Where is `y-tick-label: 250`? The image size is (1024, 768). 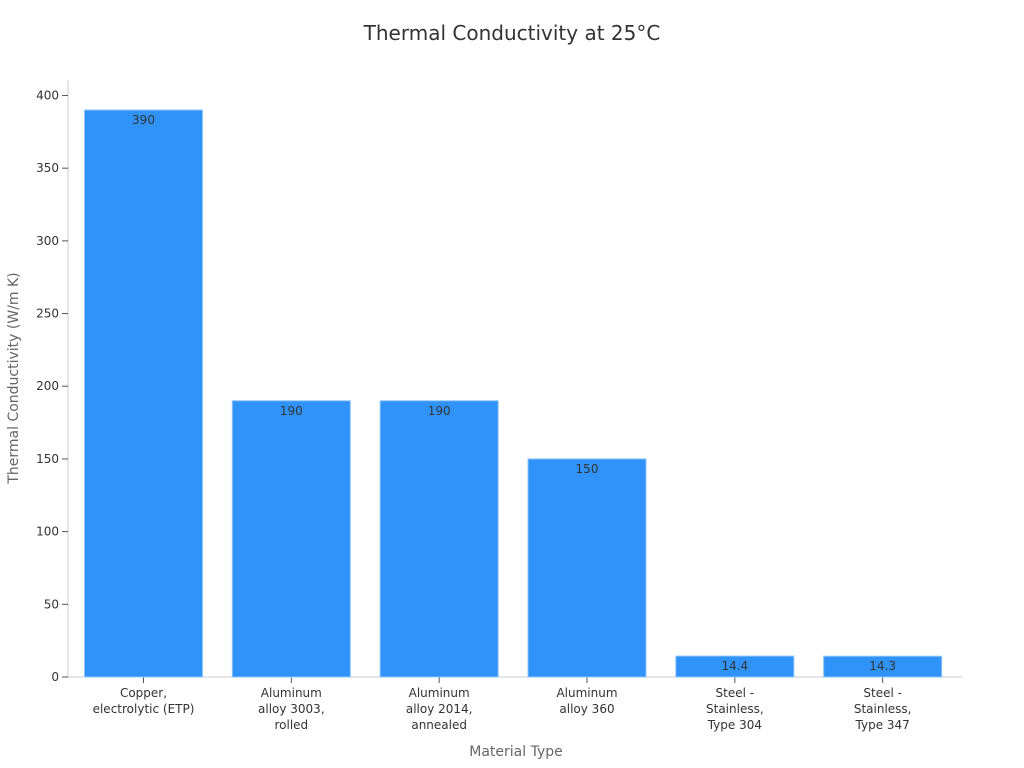 y-tick-label: 250 is located at coordinates (47, 314).